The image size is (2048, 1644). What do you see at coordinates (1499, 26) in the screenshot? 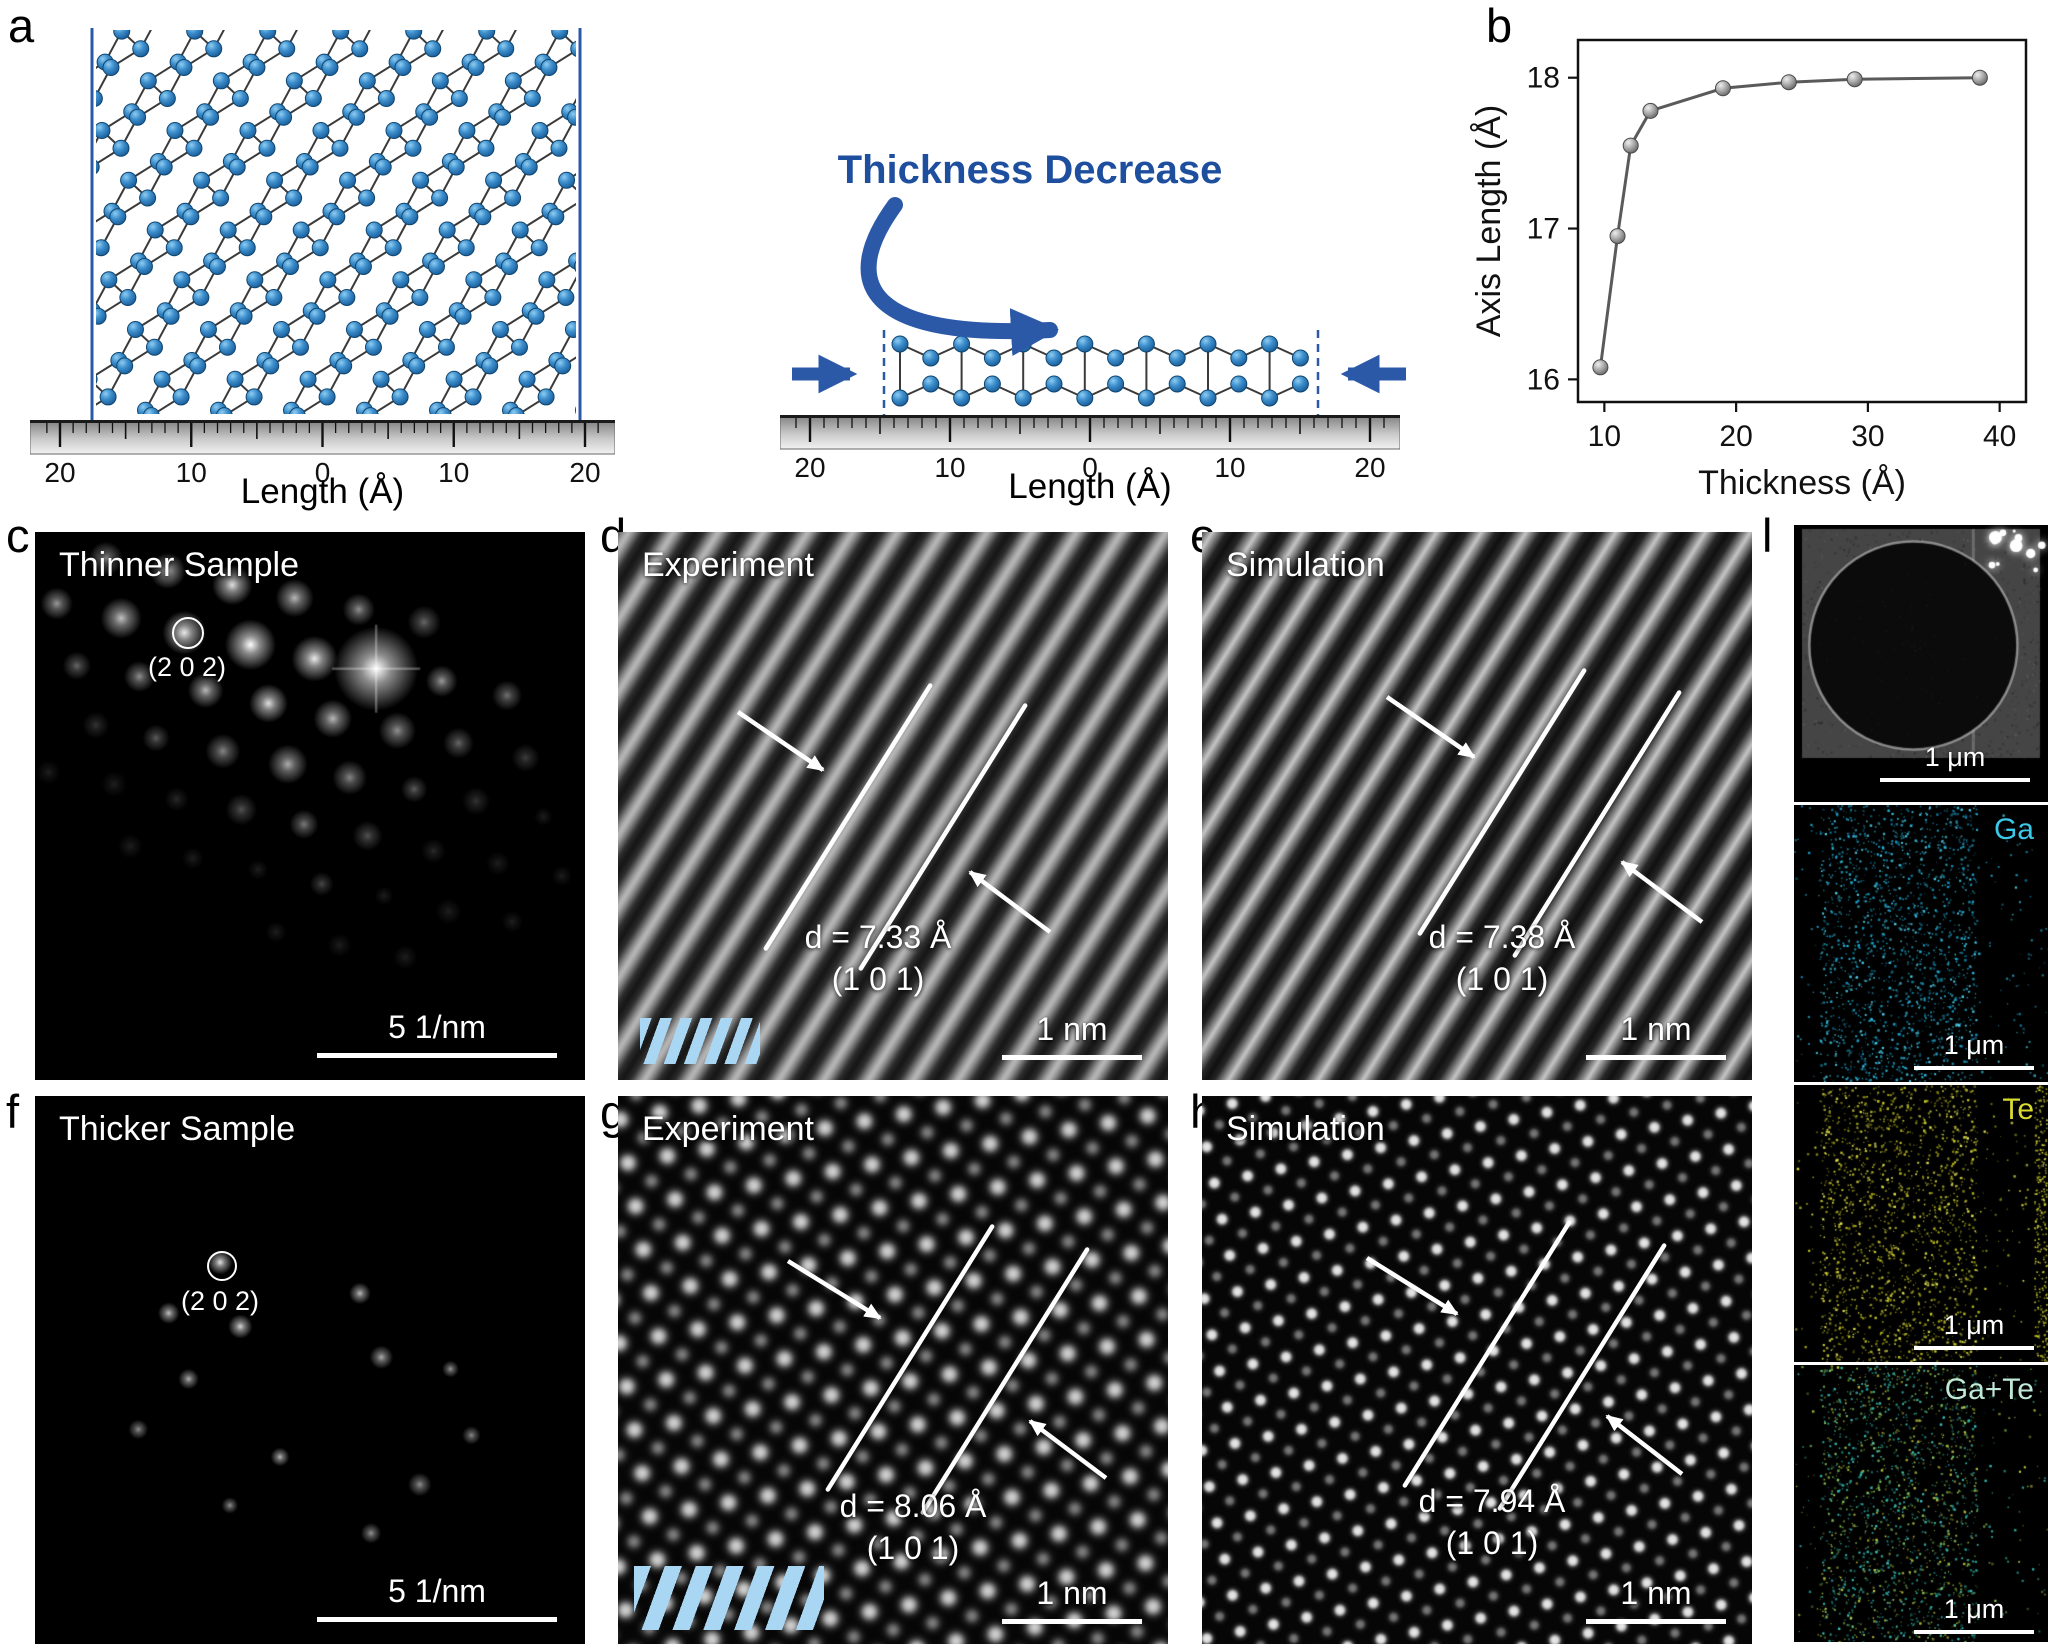
I see `panel-label-b: b` at bounding box center [1499, 26].